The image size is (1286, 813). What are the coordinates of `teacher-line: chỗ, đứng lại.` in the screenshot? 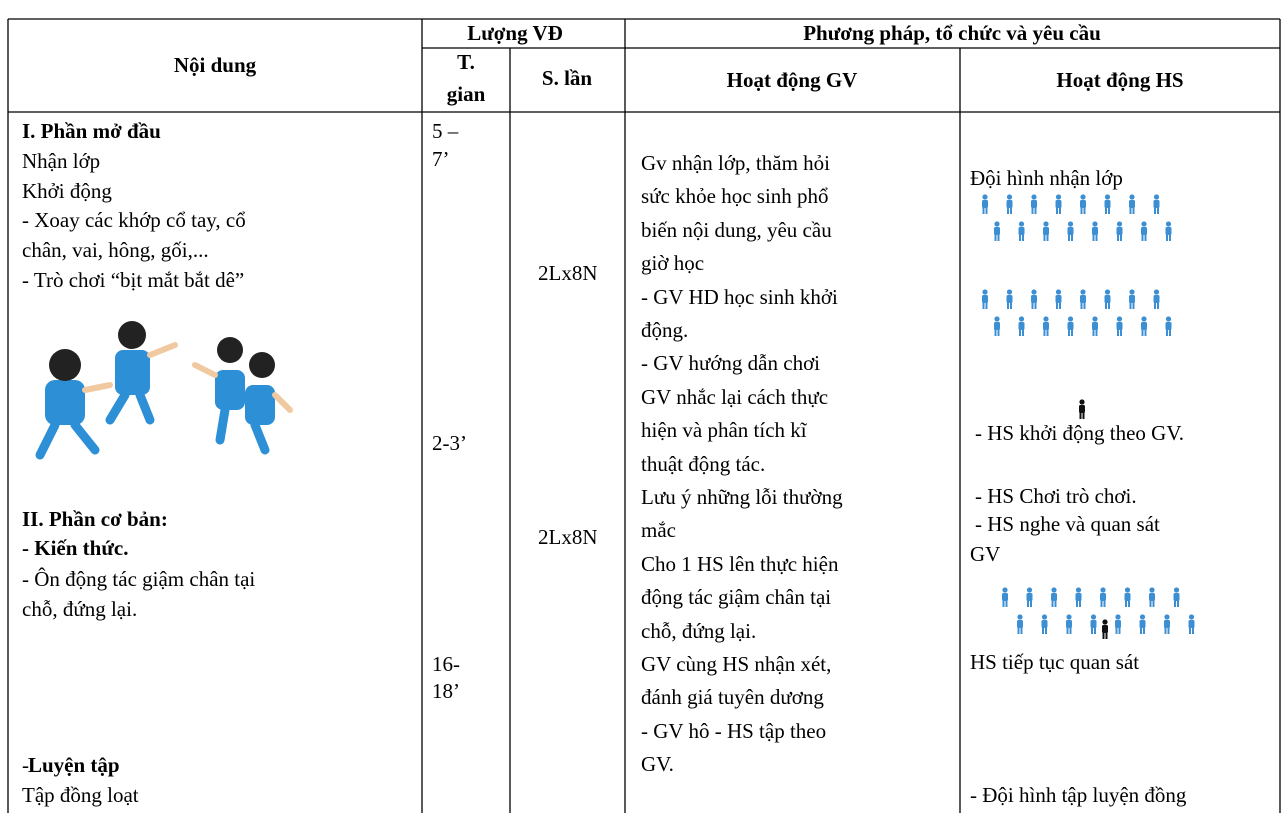 It's located at (699, 630).